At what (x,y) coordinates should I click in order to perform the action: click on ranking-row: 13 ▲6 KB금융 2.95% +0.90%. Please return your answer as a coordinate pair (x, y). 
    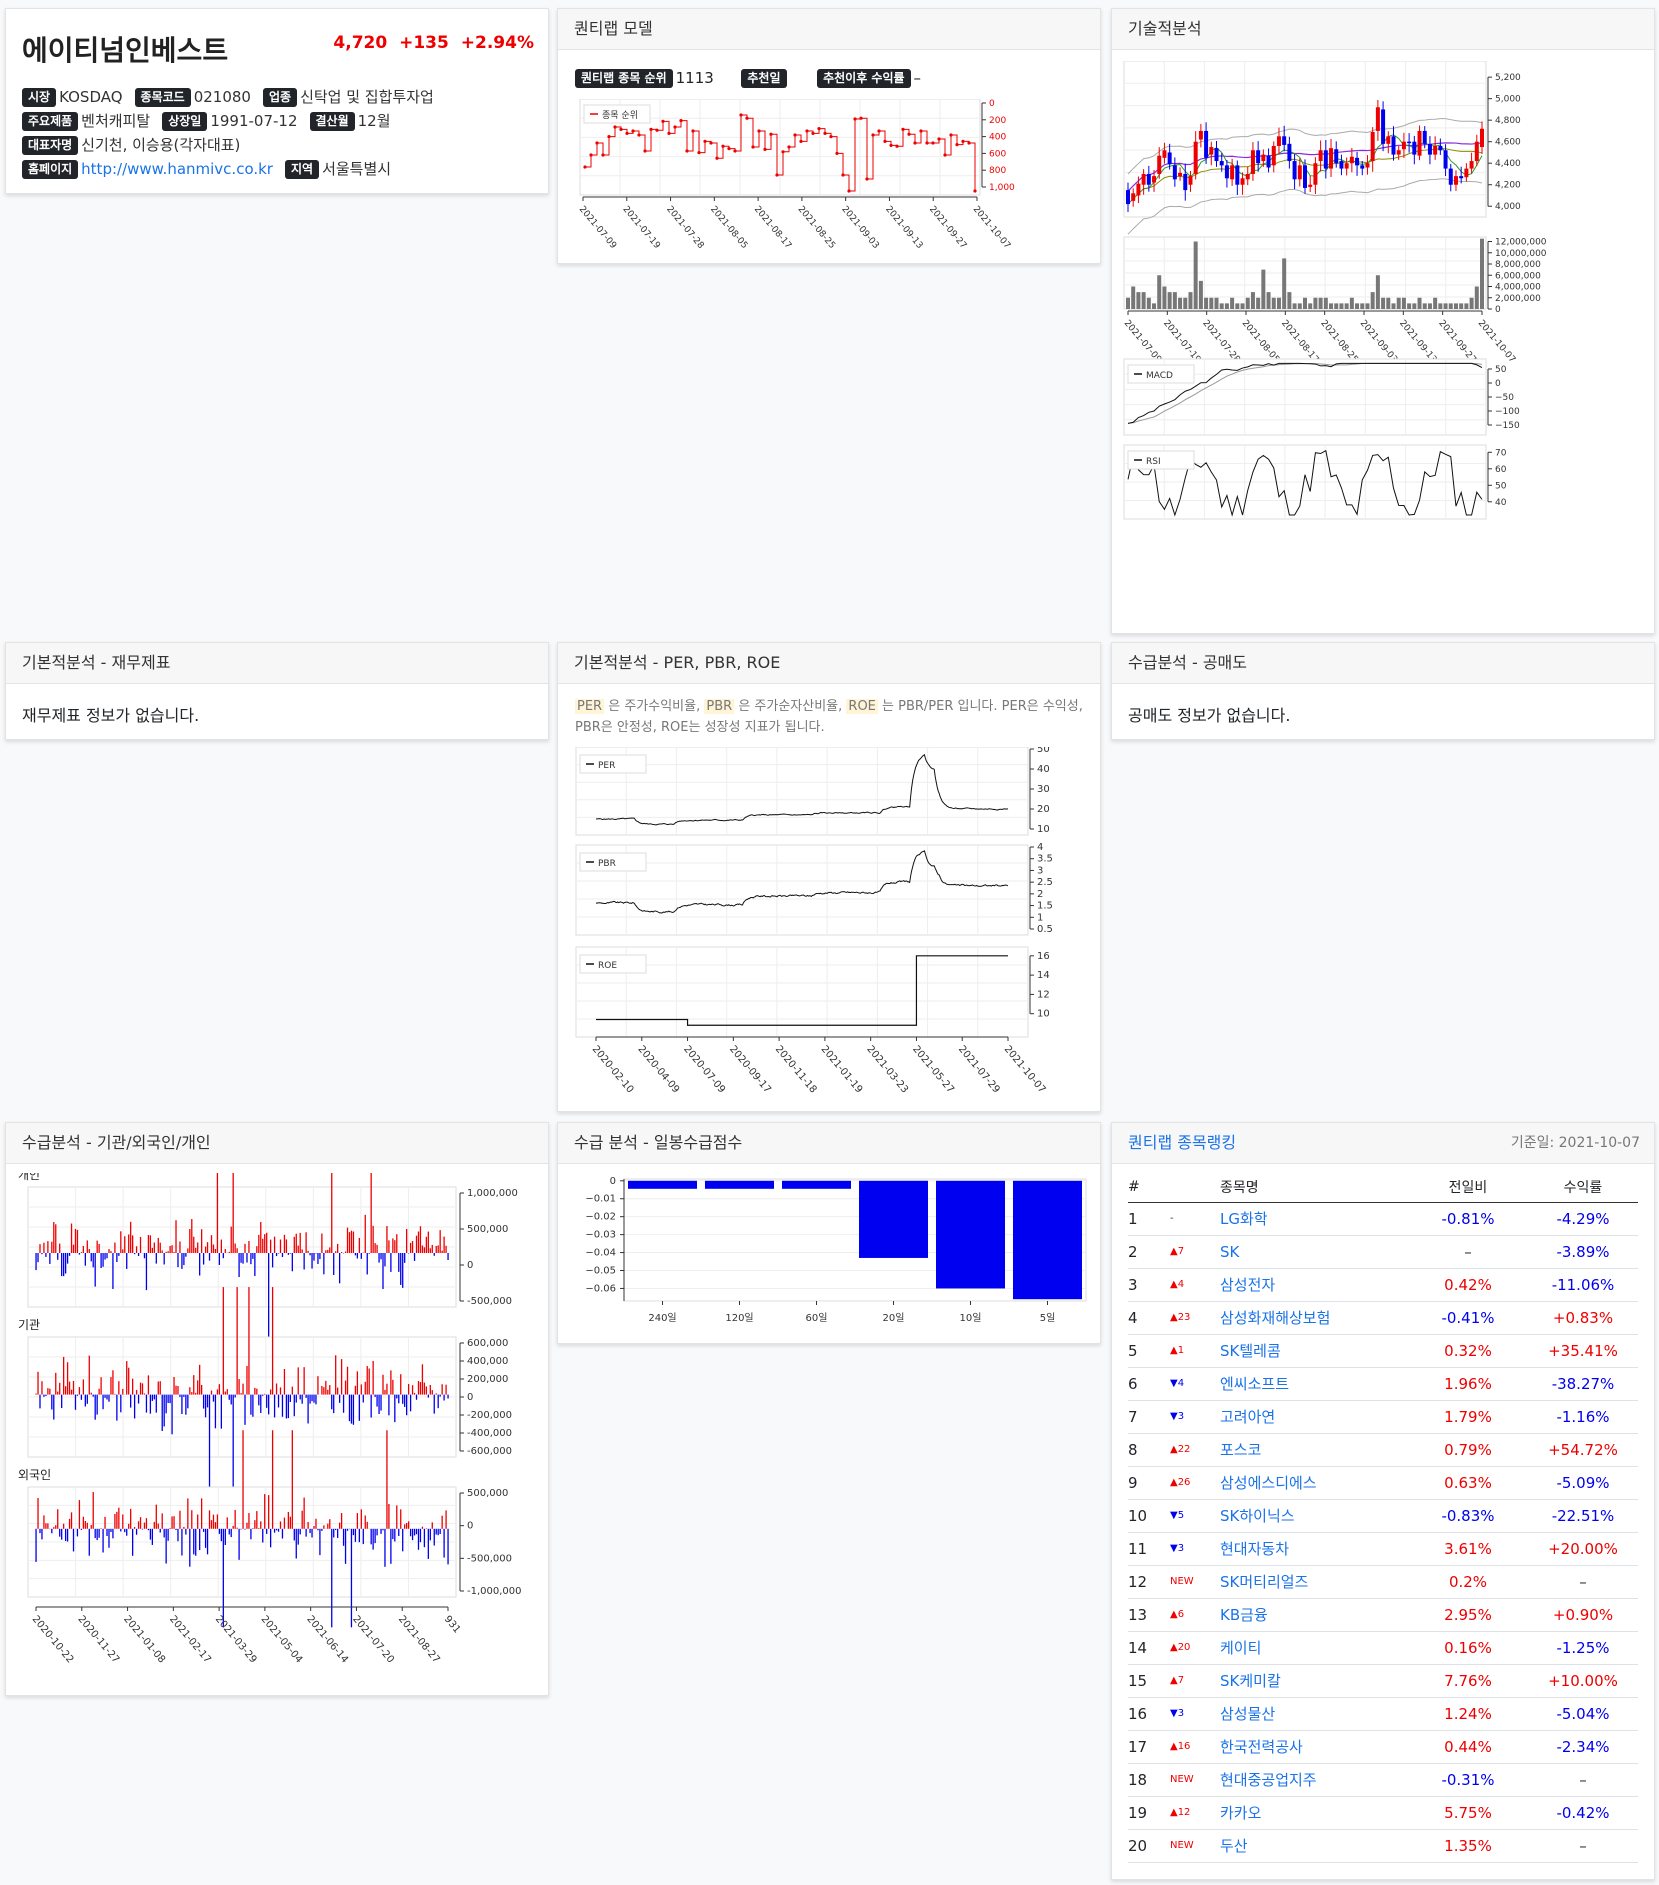
    Looking at the image, I should click on (1383, 1615).